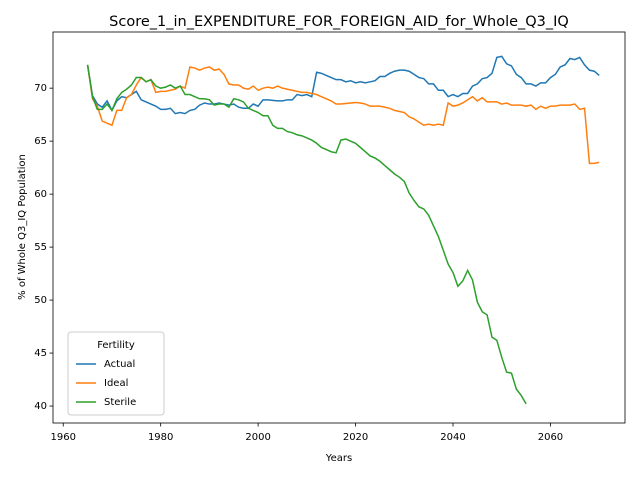  I want to click on legend-label: Sterile, so click(120, 402).